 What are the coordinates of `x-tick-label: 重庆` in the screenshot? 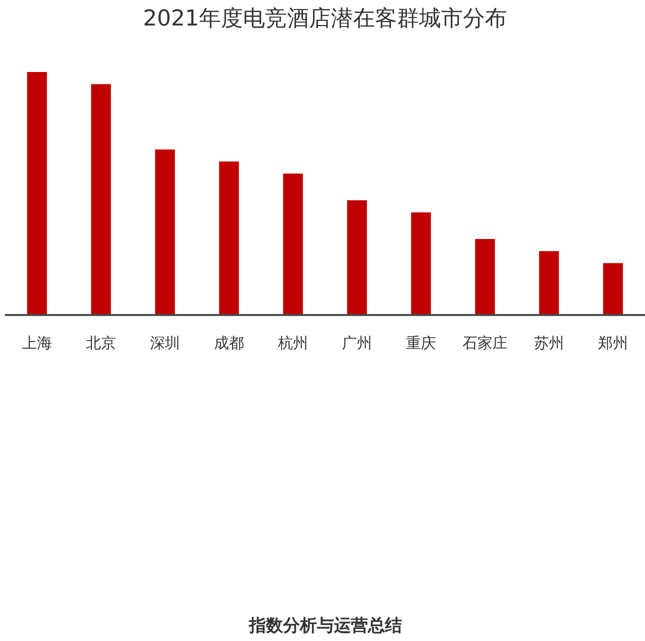 It's located at (421, 343).